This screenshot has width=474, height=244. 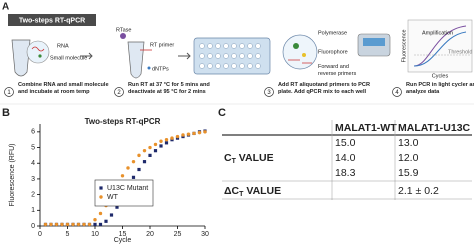 I want to click on title-box, so click(x=52, y=20).